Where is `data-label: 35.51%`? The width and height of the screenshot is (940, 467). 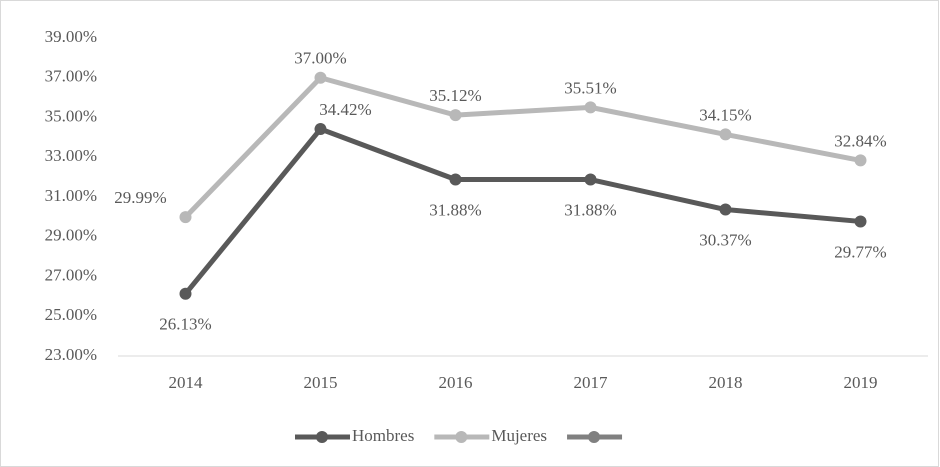 data-label: 35.51% is located at coordinates (590, 87).